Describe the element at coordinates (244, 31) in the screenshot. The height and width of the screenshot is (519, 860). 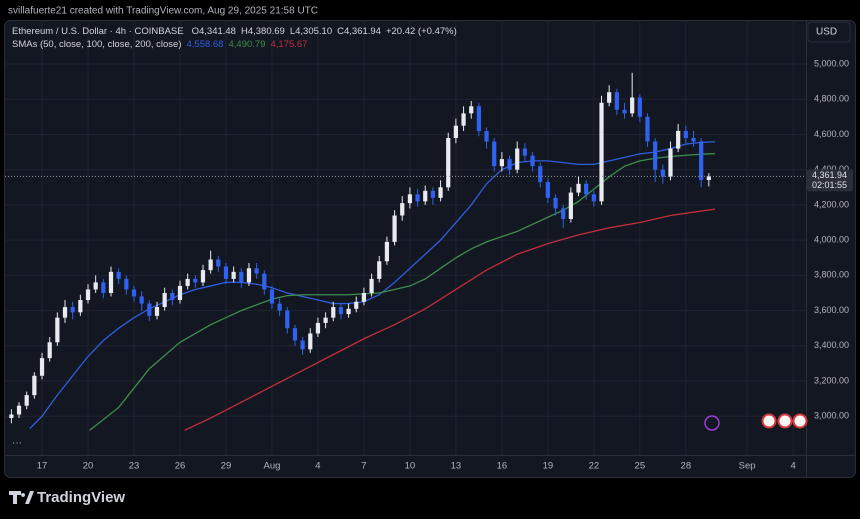
I see `ohlc-key: H` at that location.